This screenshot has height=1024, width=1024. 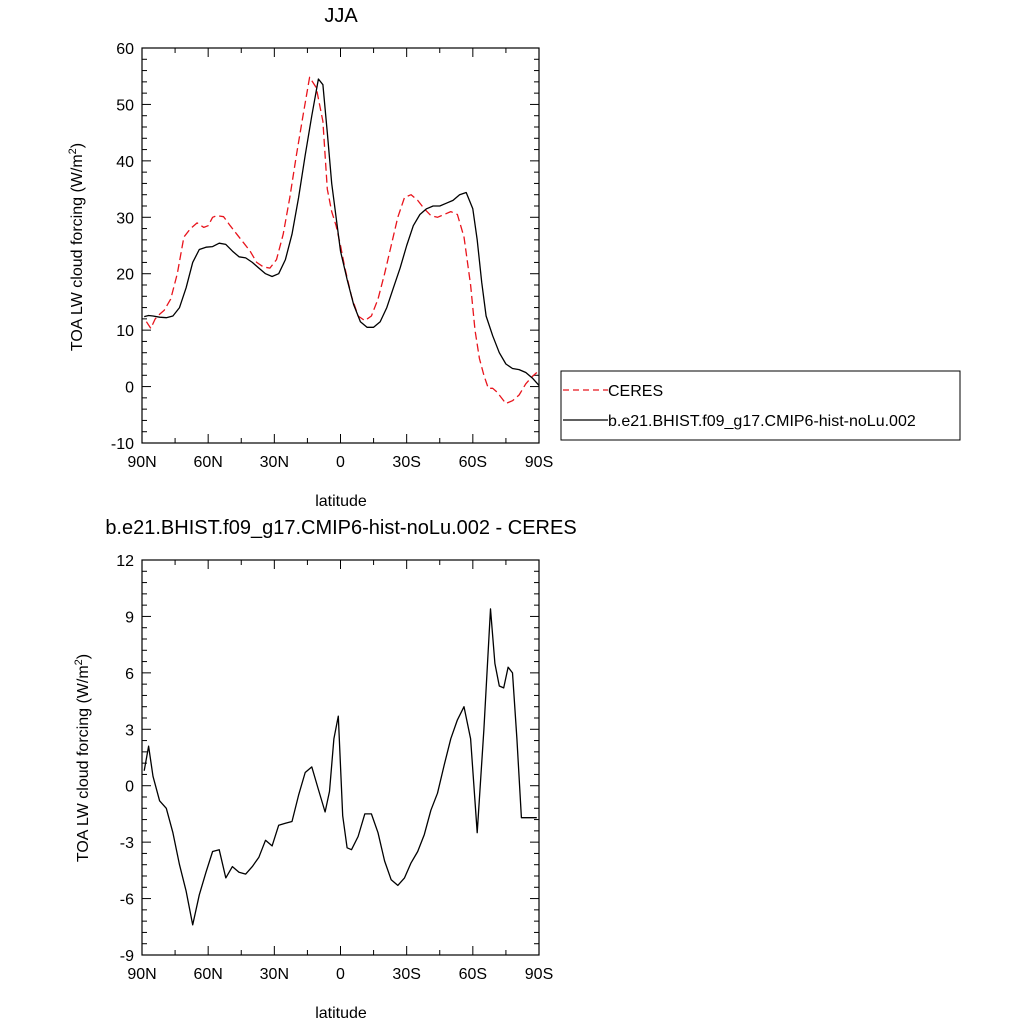 I want to click on top-x-tick-label: 30N, so click(x=274, y=462).